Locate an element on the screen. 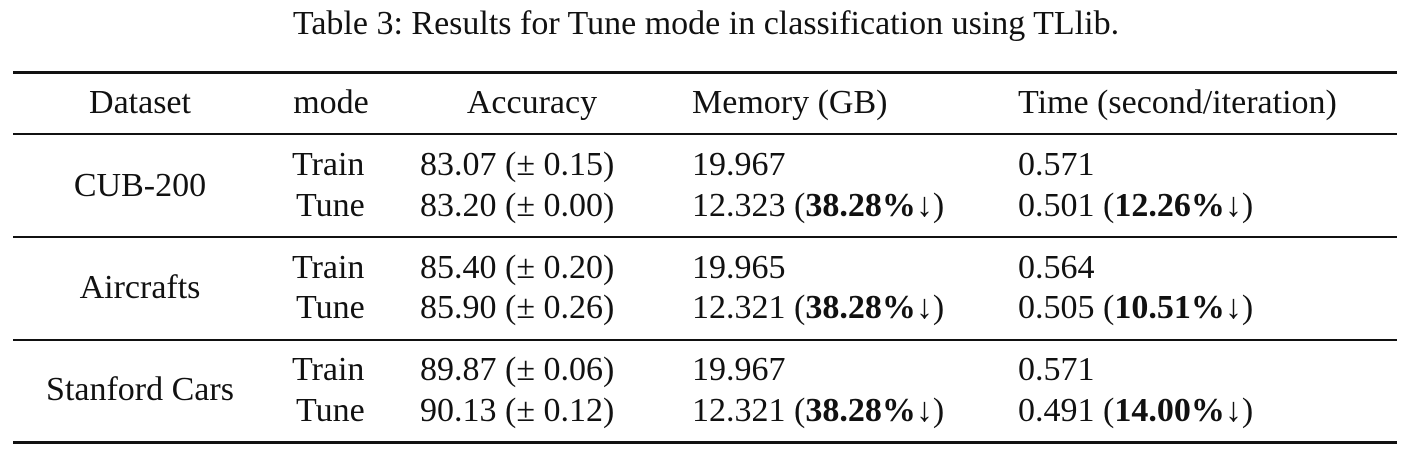 Image resolution: width=1412 pixels, height=452 pixels. dataset-cell: Stanford Cars is located at coordinates (140, 389).